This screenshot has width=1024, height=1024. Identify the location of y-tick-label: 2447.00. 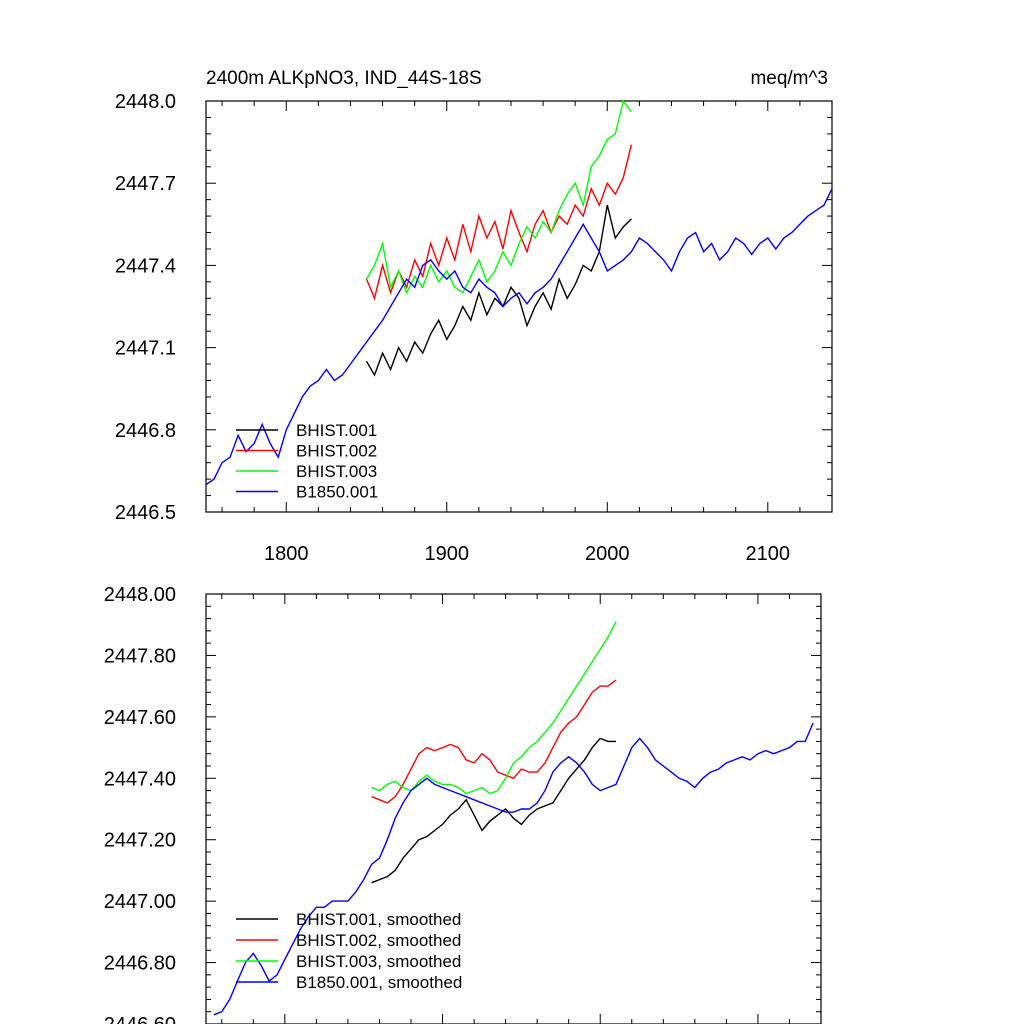
(140, 902).